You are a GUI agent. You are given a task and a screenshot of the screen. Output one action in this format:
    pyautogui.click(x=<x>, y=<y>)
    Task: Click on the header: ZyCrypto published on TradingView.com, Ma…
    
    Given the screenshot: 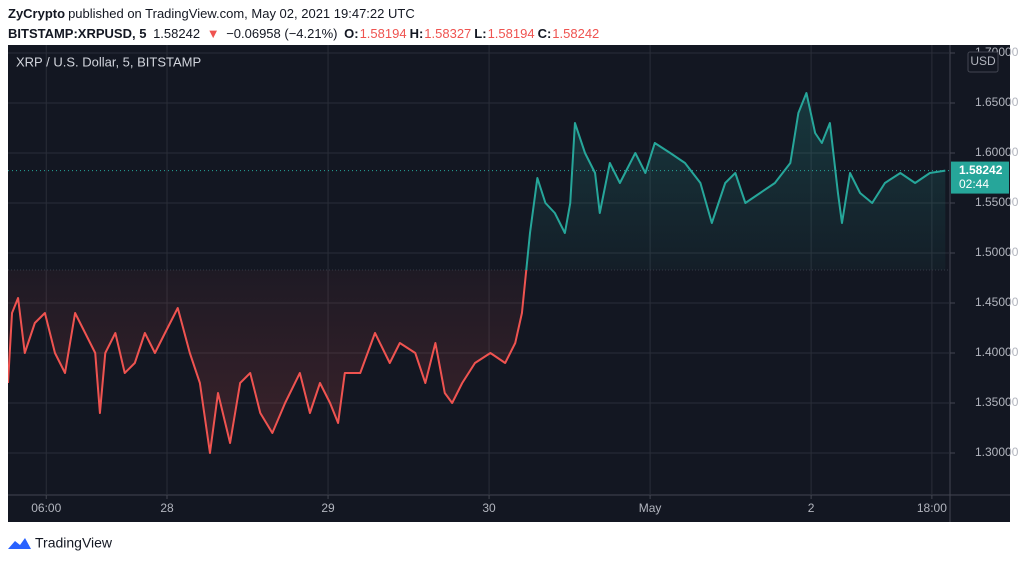 What is the action you would take?
    pyautogui.click(x=306, y=24)
    